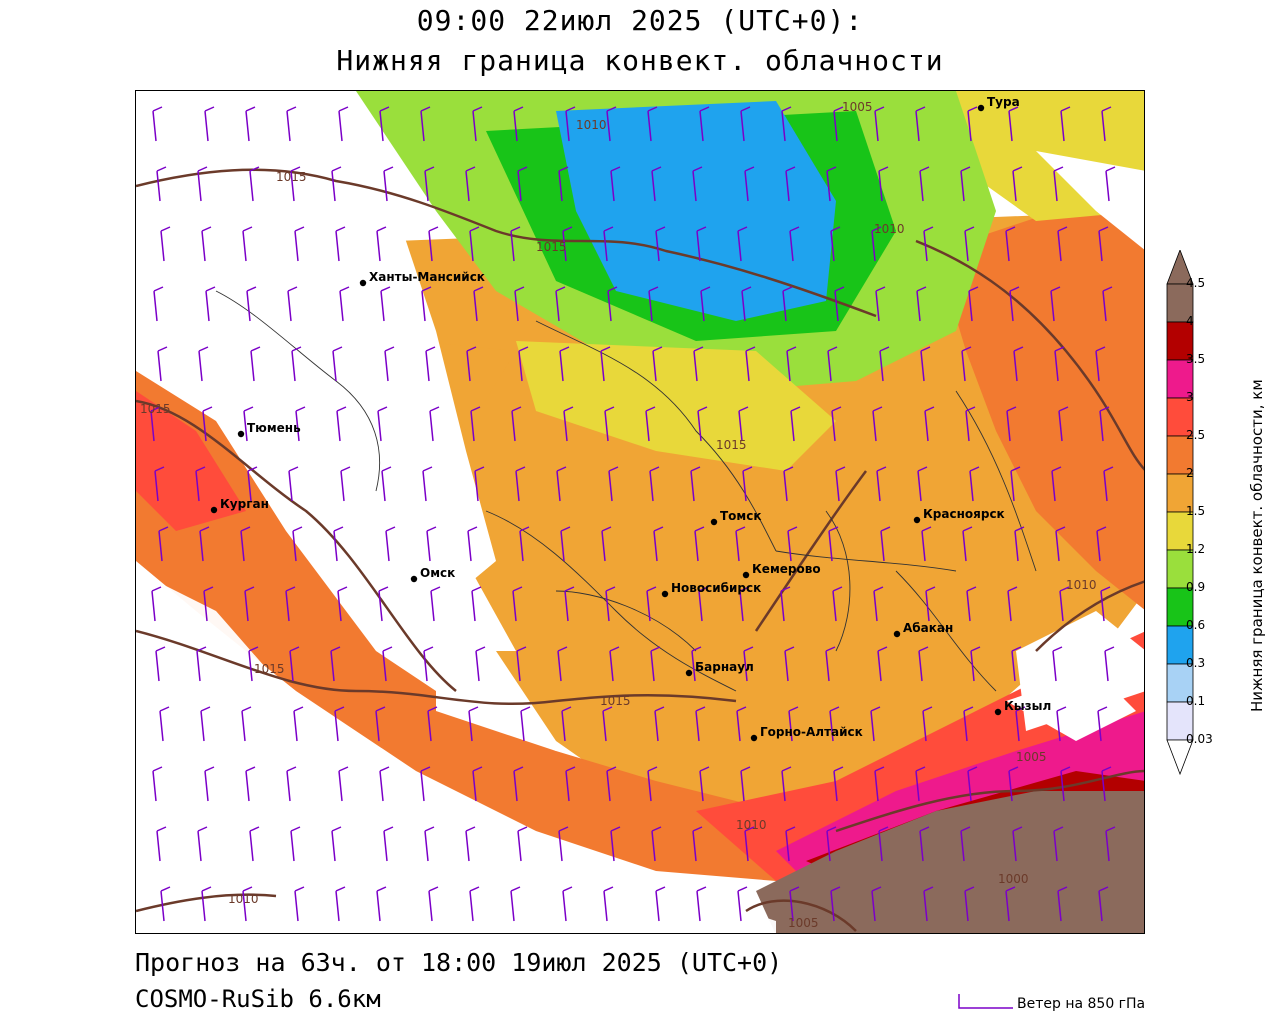 This screenshot has height=1024, width=1280. I want to click on colorbar-tick-label: 2, so click(1190, 473).